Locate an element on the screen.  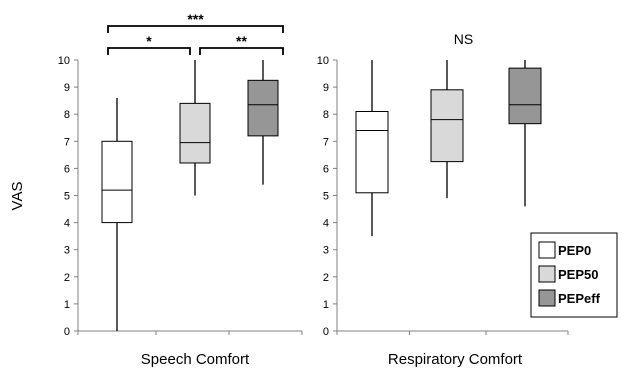
significance-bracket: ** is located at coordinates (241, 44).